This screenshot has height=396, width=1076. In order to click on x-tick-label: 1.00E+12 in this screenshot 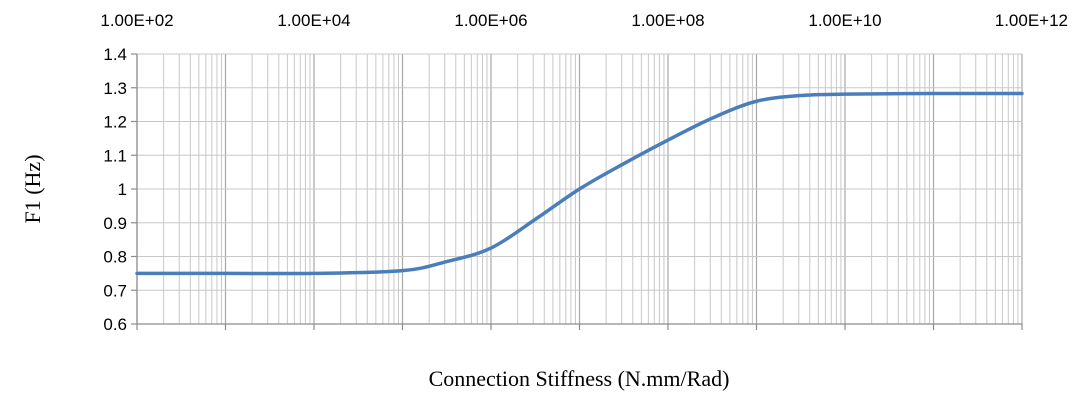, I will do `click(1031, 20)`.